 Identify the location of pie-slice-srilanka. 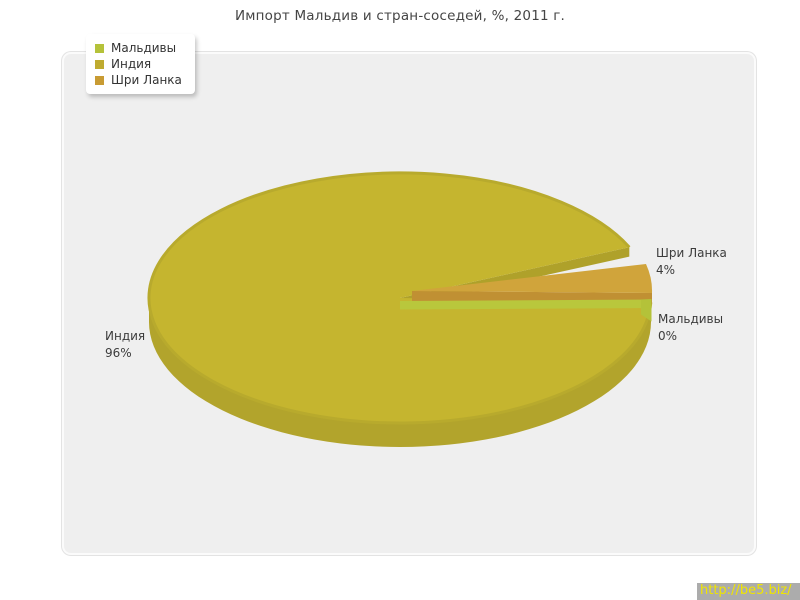
(532, 278).